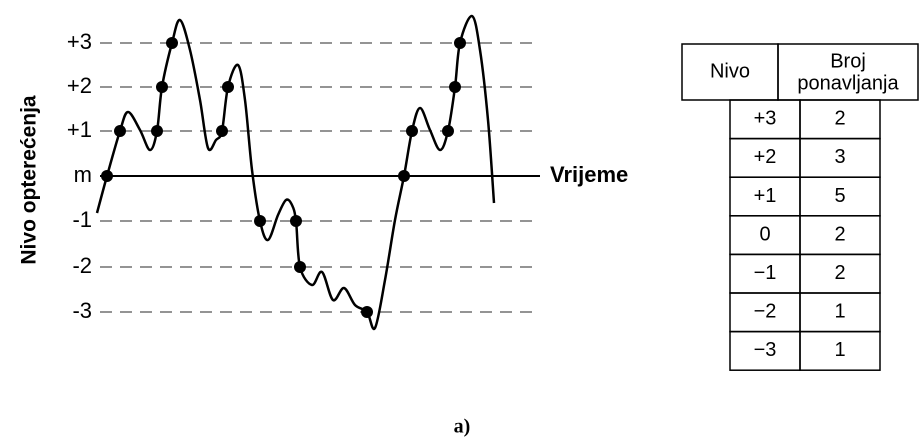  What do you see at coordinates (589, 174) in the screenshot?
I see `x-axis-label: Vrijeme` at bounding box center [589, 174].